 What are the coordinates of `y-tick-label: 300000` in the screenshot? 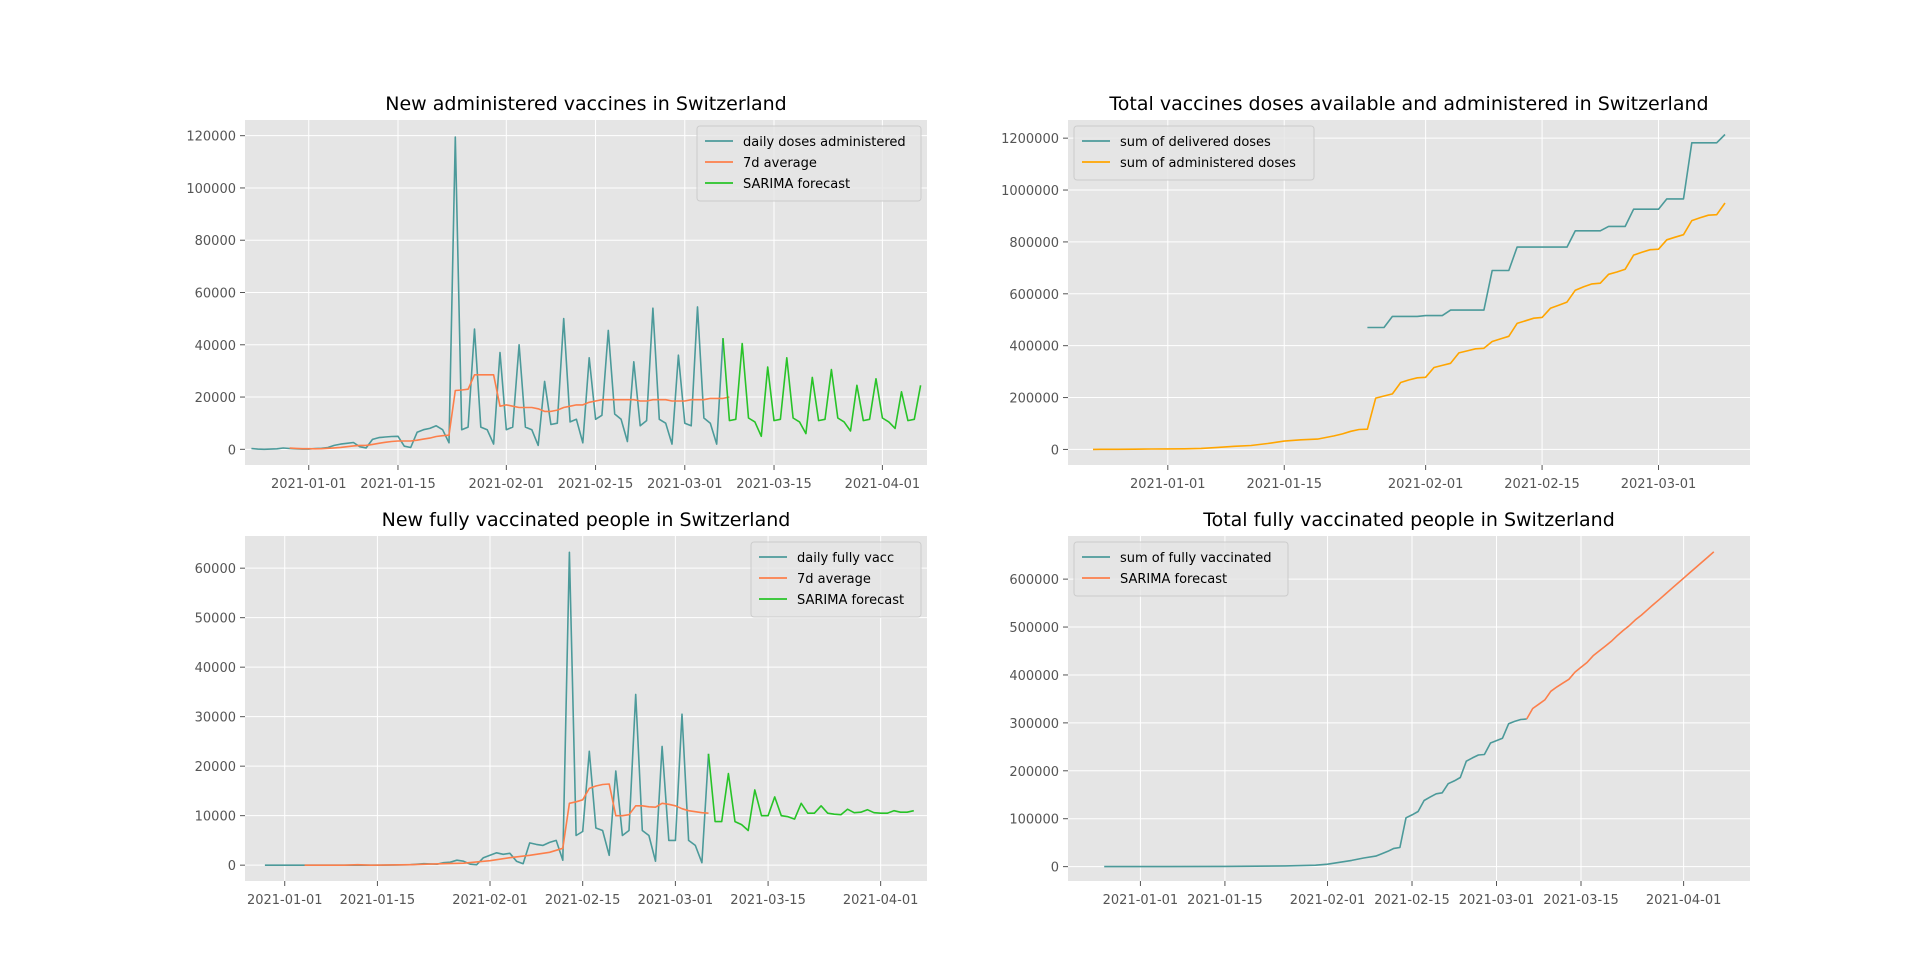 It's located at (1034, 724).